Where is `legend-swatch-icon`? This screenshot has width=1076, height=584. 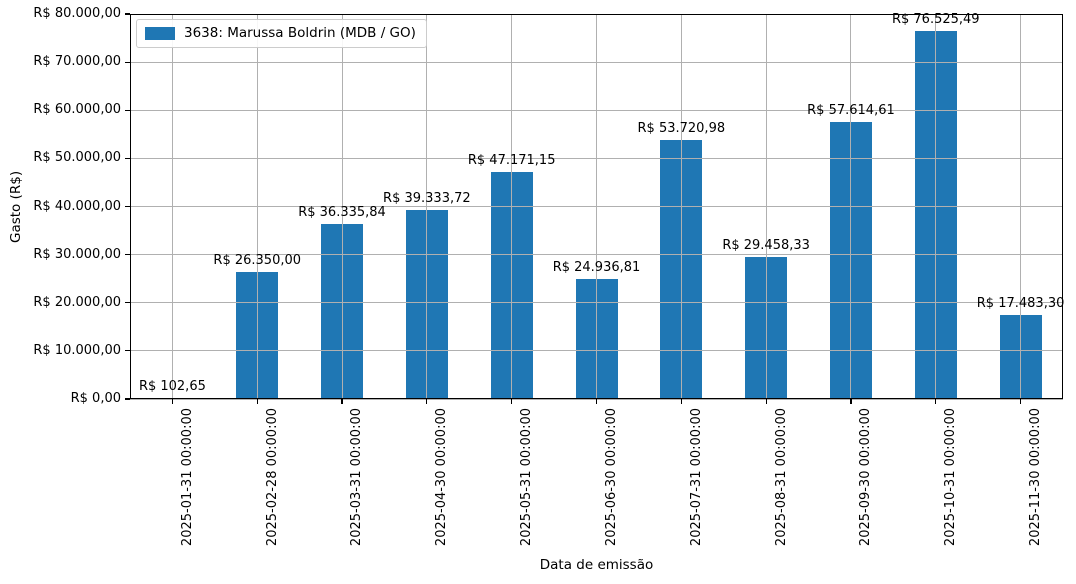 legend-swatch-icon is located at coordinates (160, 33).